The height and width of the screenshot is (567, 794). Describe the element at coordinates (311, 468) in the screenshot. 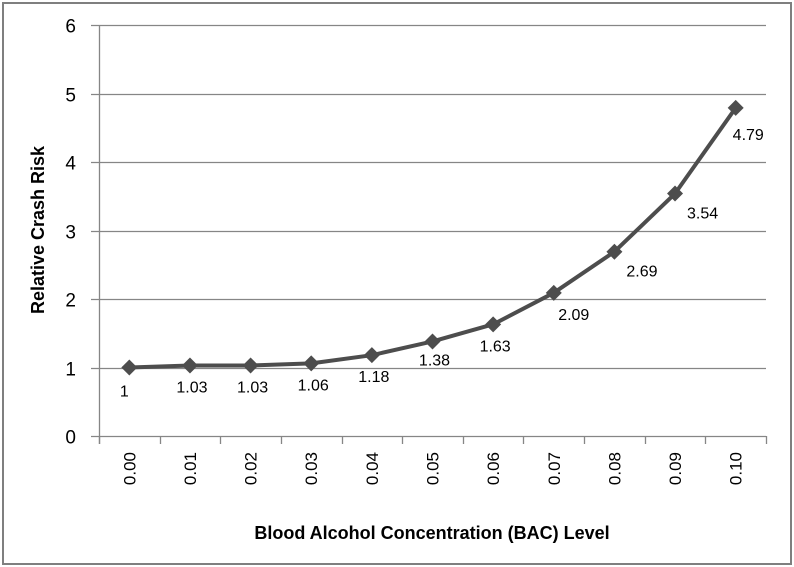

I see `x-tick-label: 0.03` at that location.